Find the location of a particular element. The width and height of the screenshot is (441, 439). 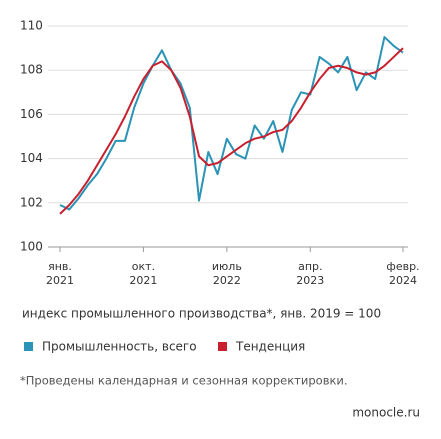

x-tick-label: апр. 2023 is located at coordinates (310, 273).